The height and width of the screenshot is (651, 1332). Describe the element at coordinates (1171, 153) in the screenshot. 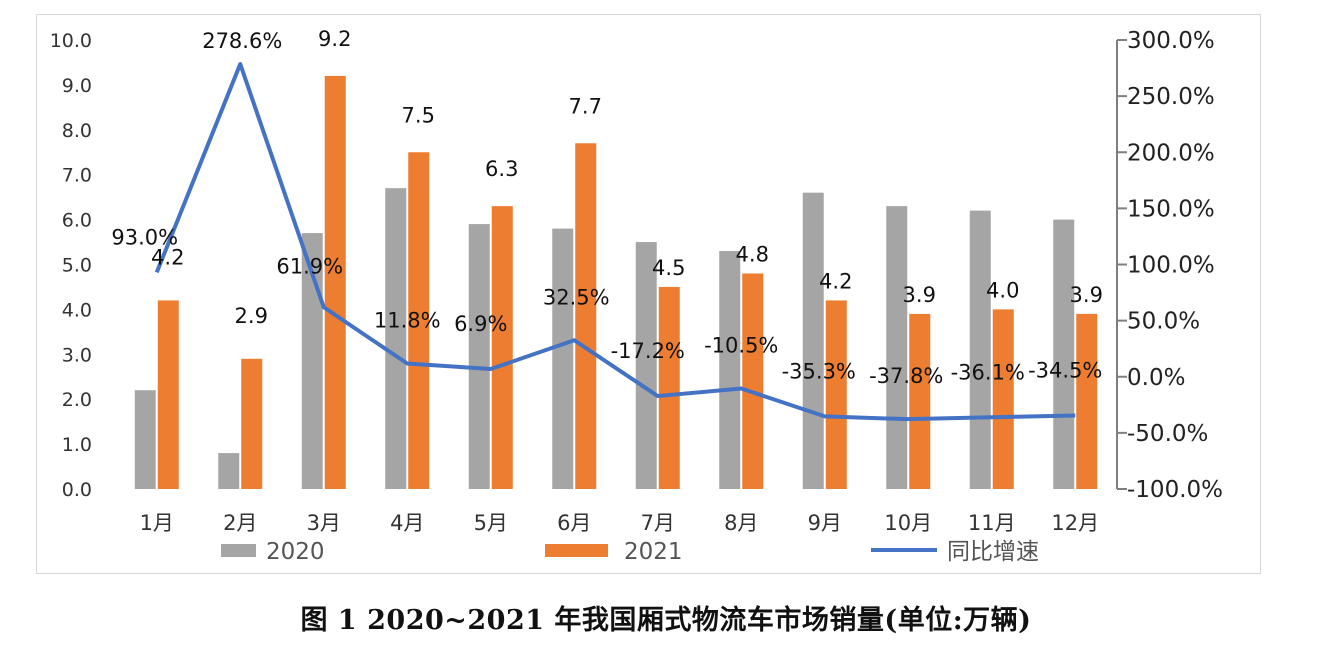

I see `right-tick-label: 200.0%` at that location.